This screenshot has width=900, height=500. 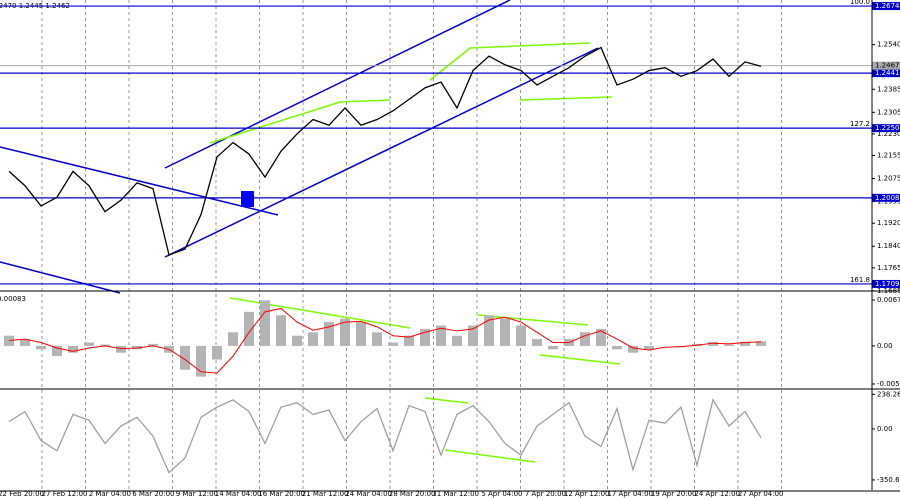 I want to click on x-tick-label: 27 Apr 04:00, so click(x=761, y=494).